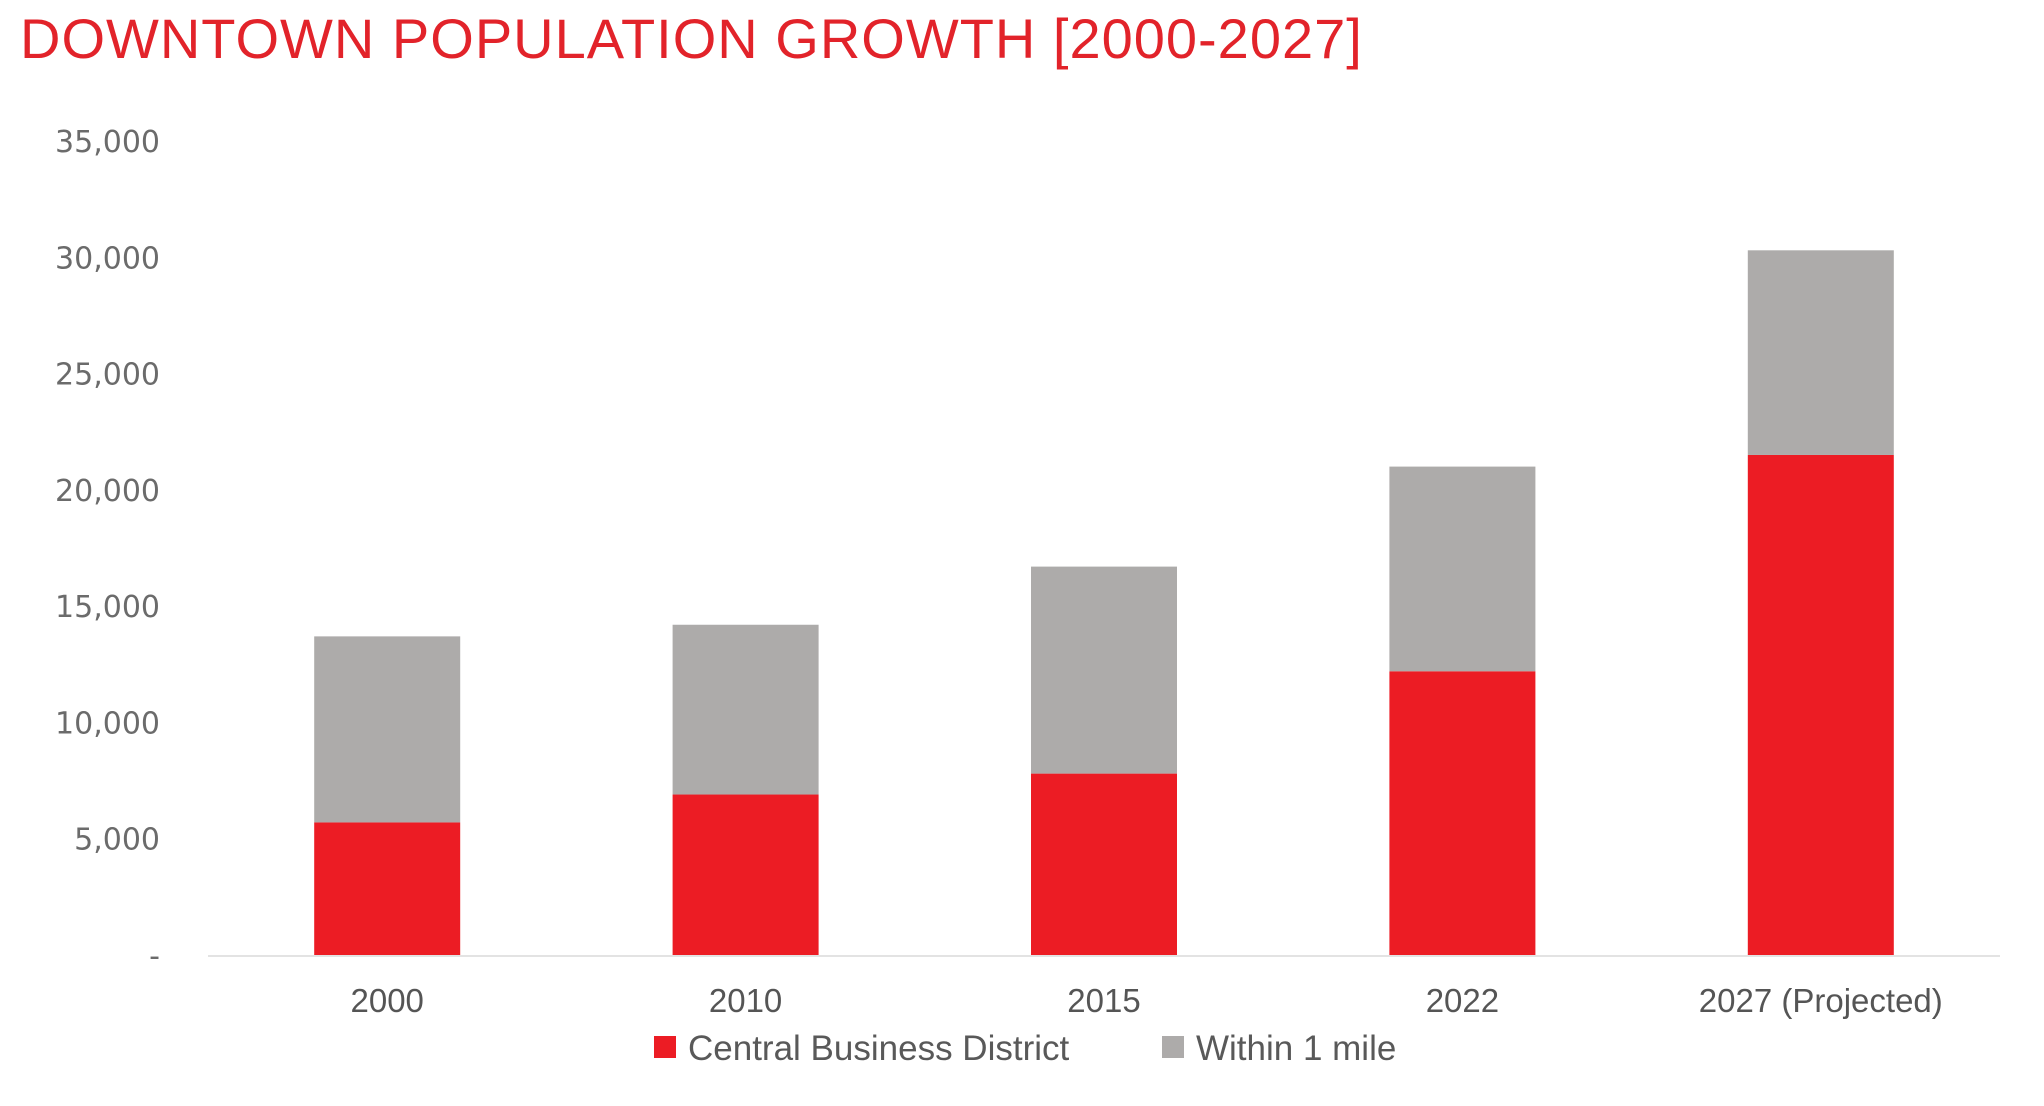 The height and width of the screenshot is (1106, 2044). I want to click on legend-swatch-within-1-mile, so click(1173, 1047).